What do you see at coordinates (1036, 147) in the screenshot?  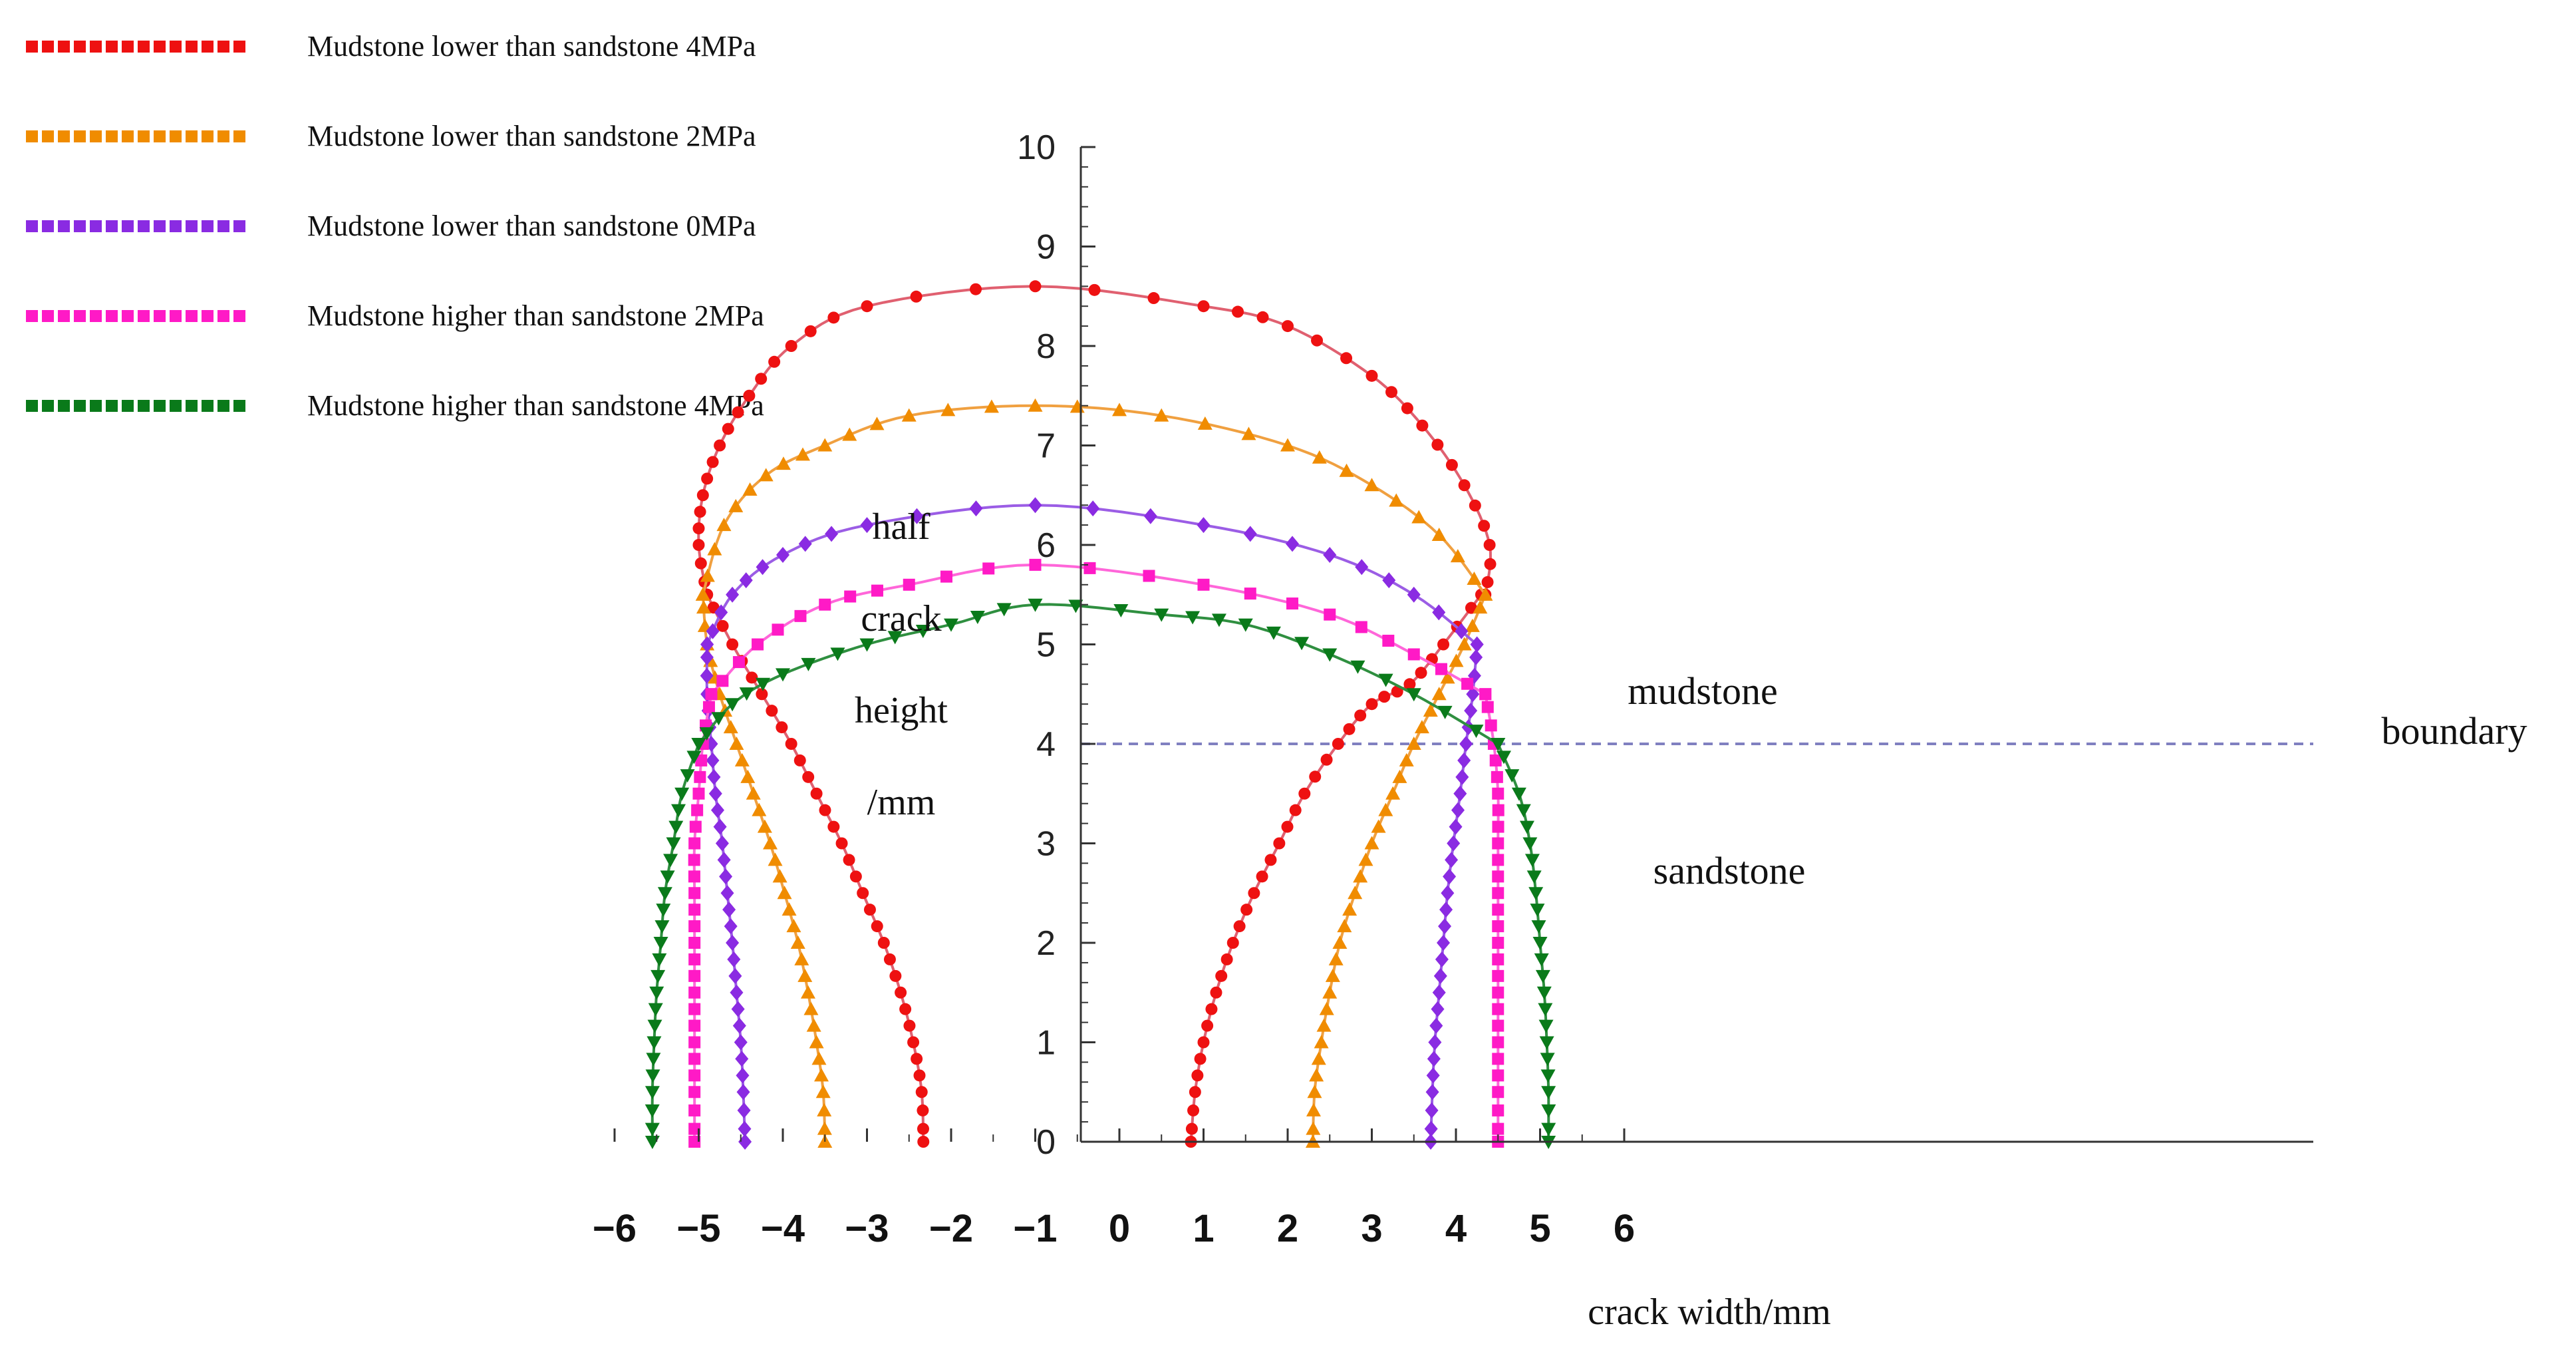 I see `y-tick-label: 10` at bounding box center [1036, 147].